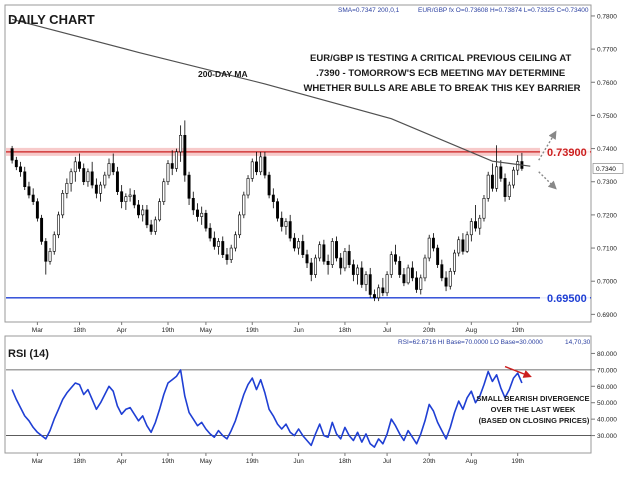 This screenshot has height=478, width=624. I want to click on price-x-tick-label-6: Jun, so click(298, 330).